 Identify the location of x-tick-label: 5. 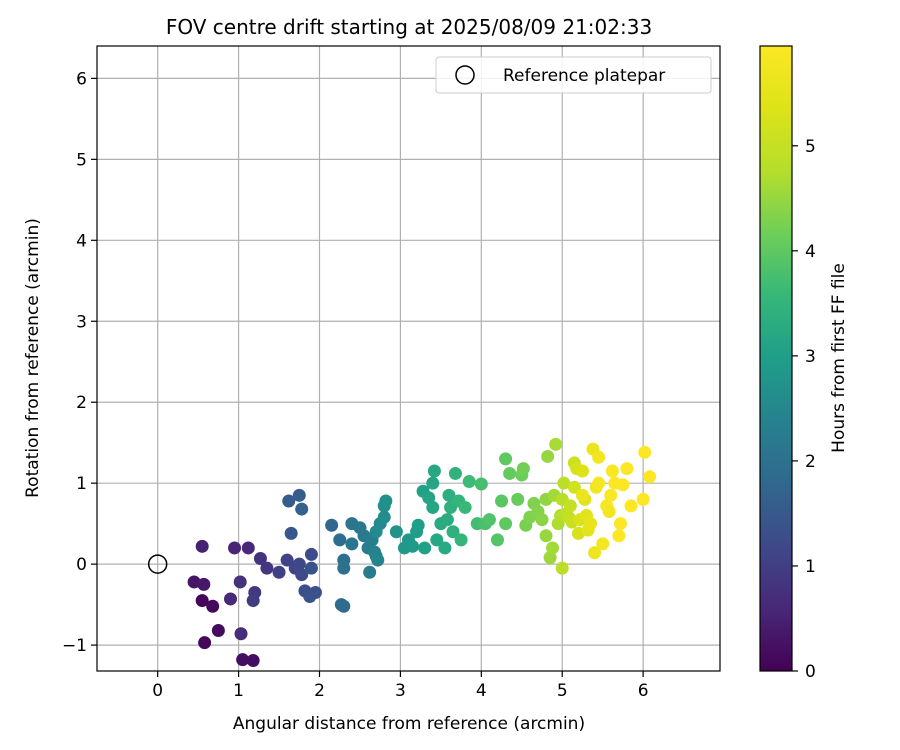
(562, 691).